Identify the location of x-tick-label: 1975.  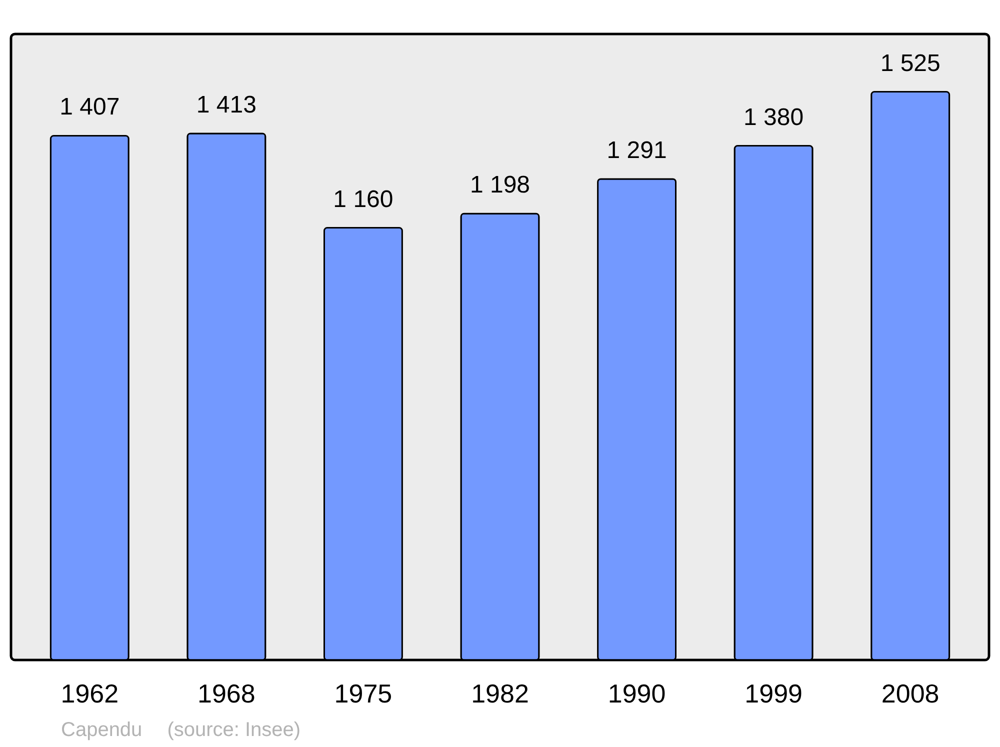
(363, 693).